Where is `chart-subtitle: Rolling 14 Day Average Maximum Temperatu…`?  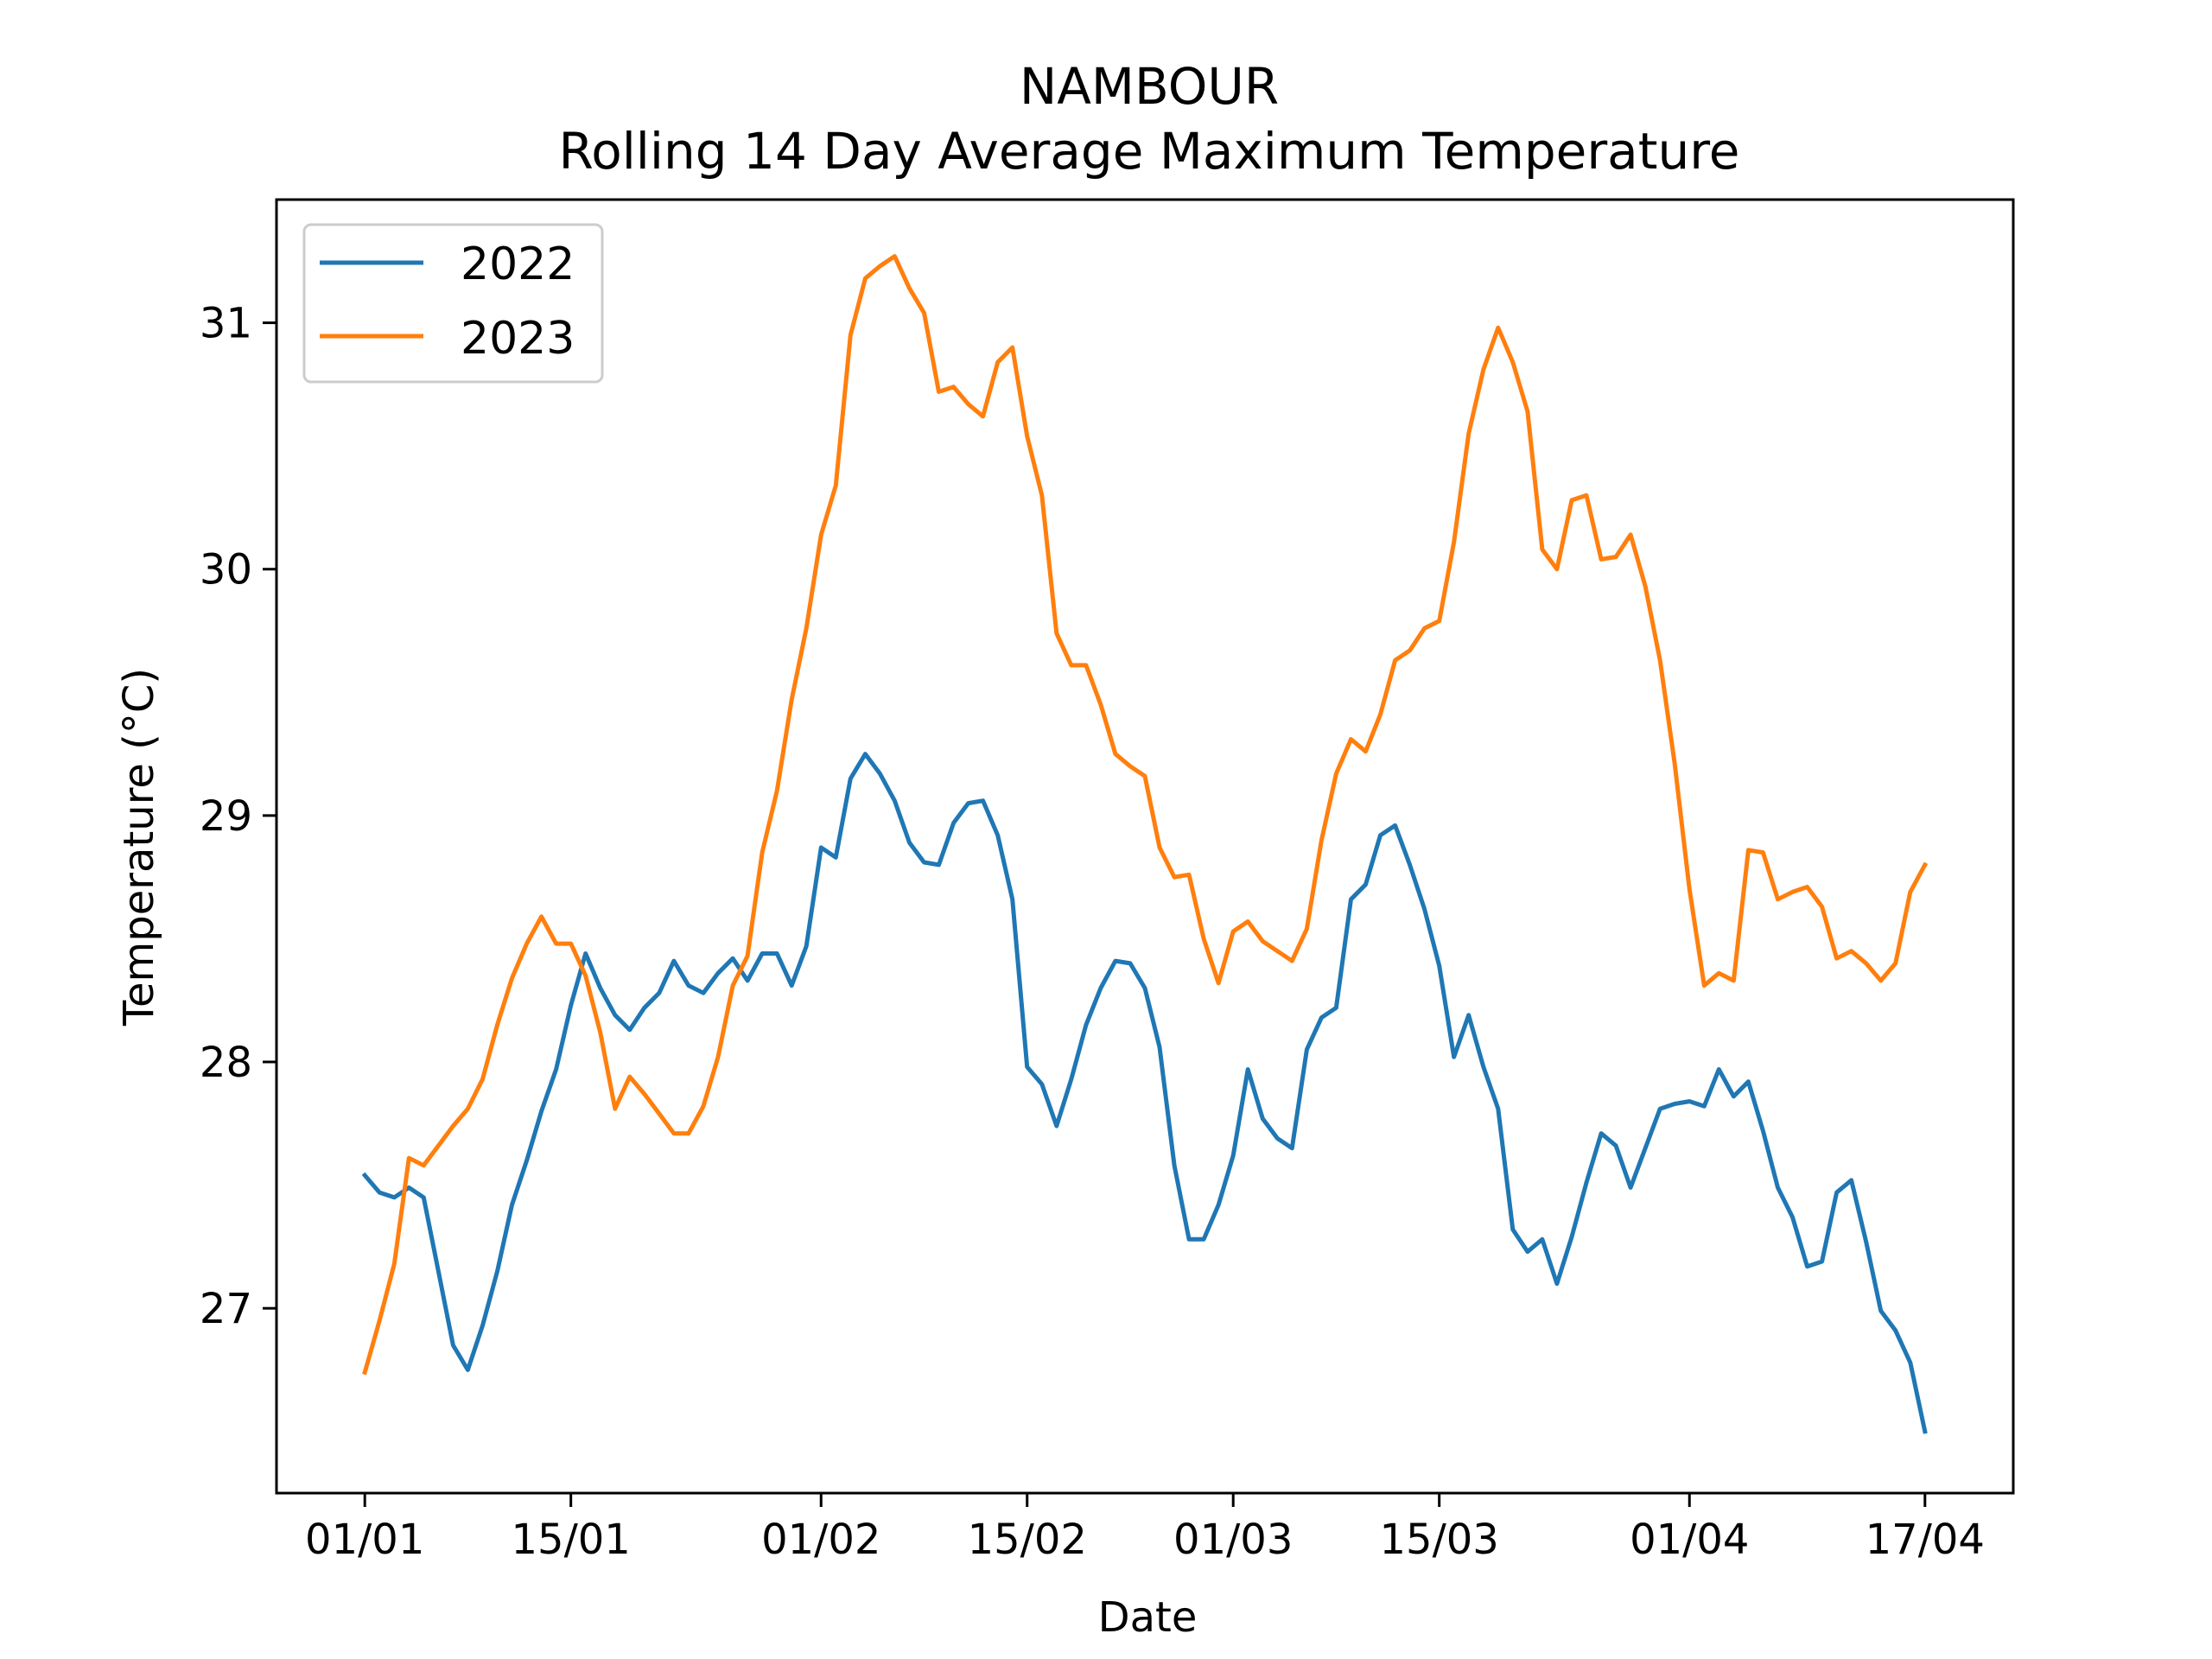 chart-subtitle: Rolling 14 Day Average Maximum Temperatu… is located at coordinates (1149, 151).